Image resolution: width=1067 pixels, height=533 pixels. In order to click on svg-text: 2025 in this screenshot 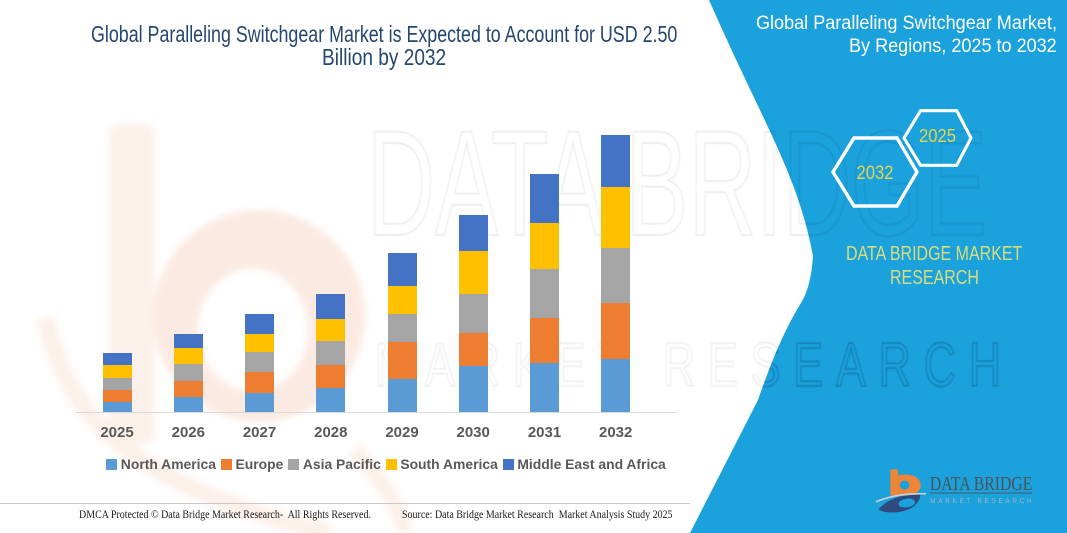, I will do `click(937, 136)`.